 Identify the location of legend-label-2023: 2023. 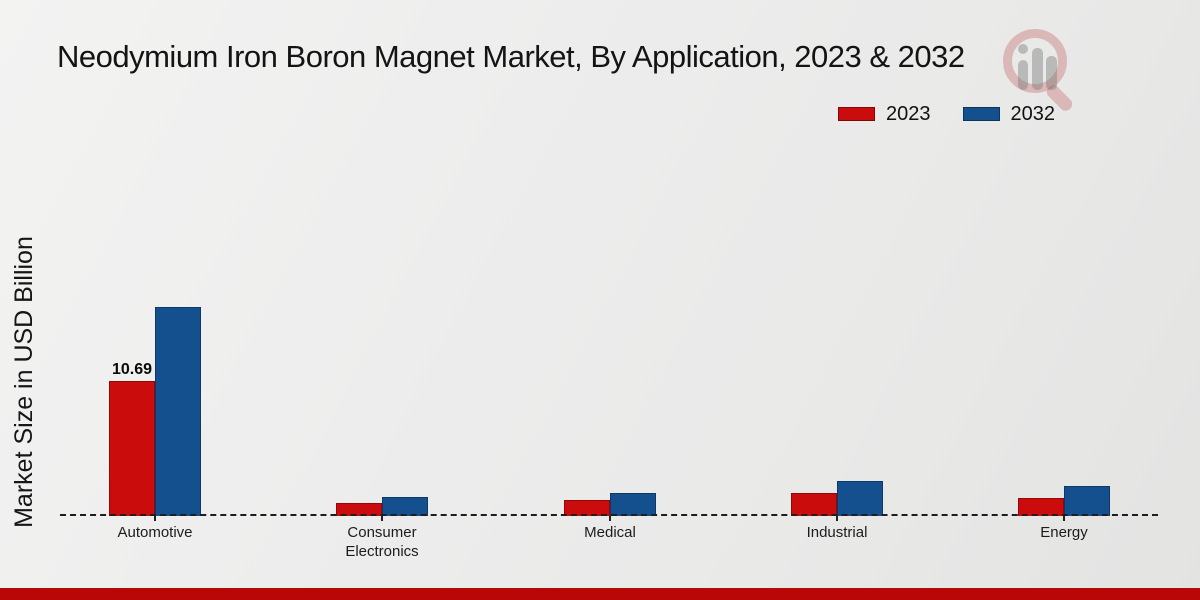
(908, 113).